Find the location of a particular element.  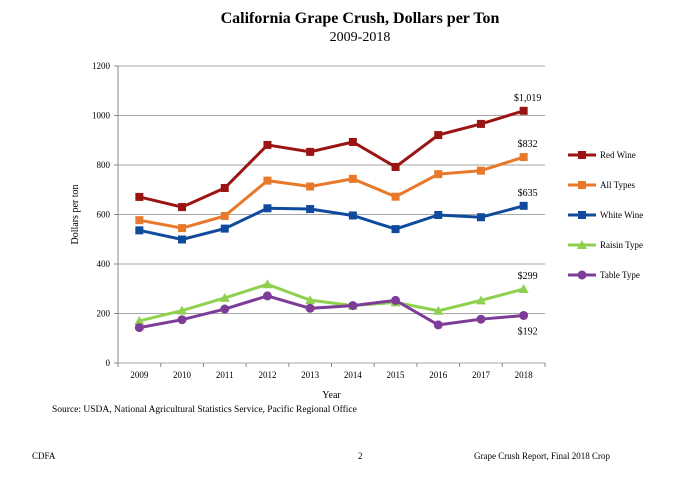

legend-label-all-types: All Types is located at coordinates (617, 185).